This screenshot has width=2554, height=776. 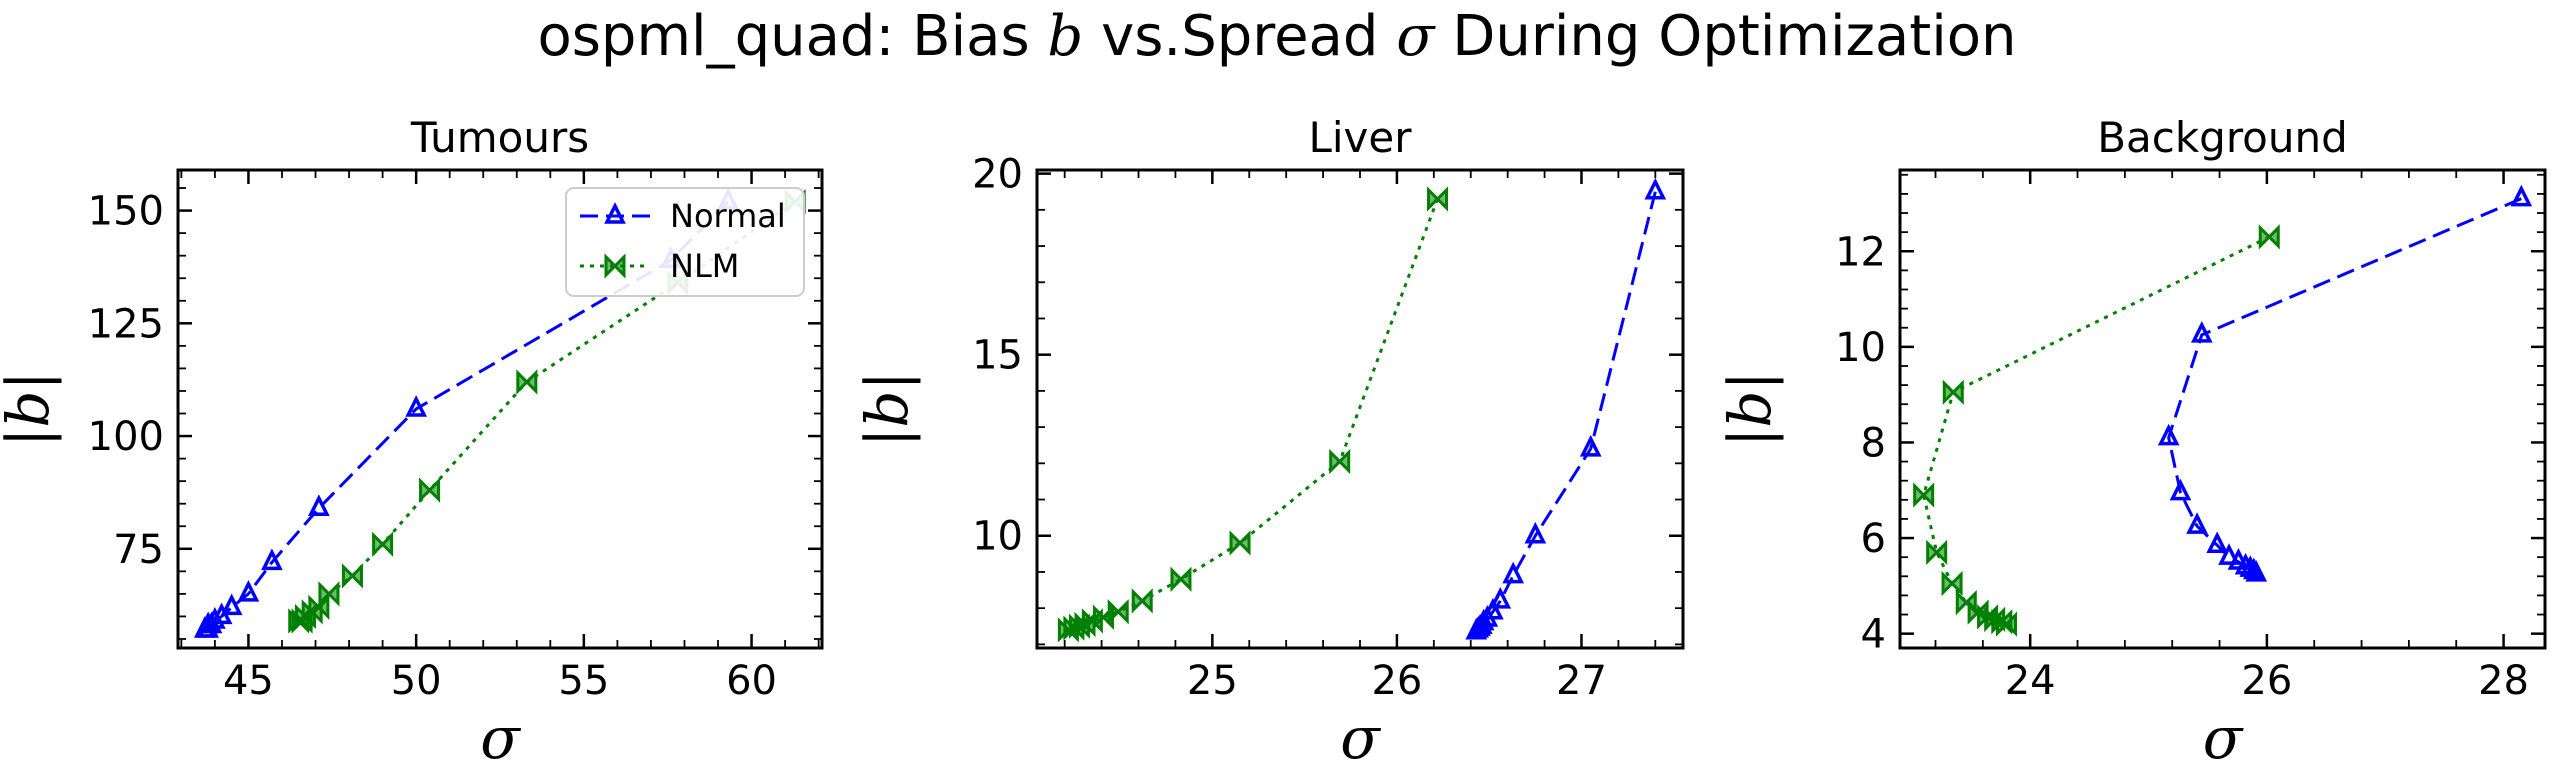 What do you see at coordinates (1581, 681) in the screenshot?
I see `panel-liver-xtick-label: 27` at bounding box center [1581, 681].